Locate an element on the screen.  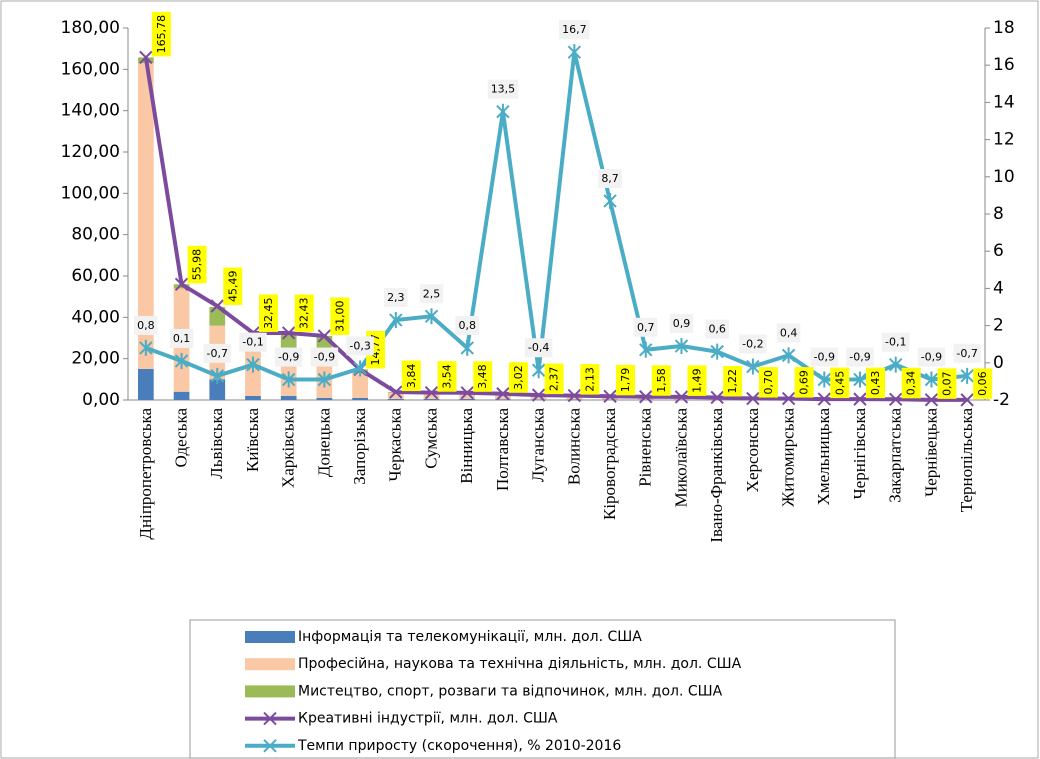
data-label-text: 2,37 is located at coordinates (554, 379).